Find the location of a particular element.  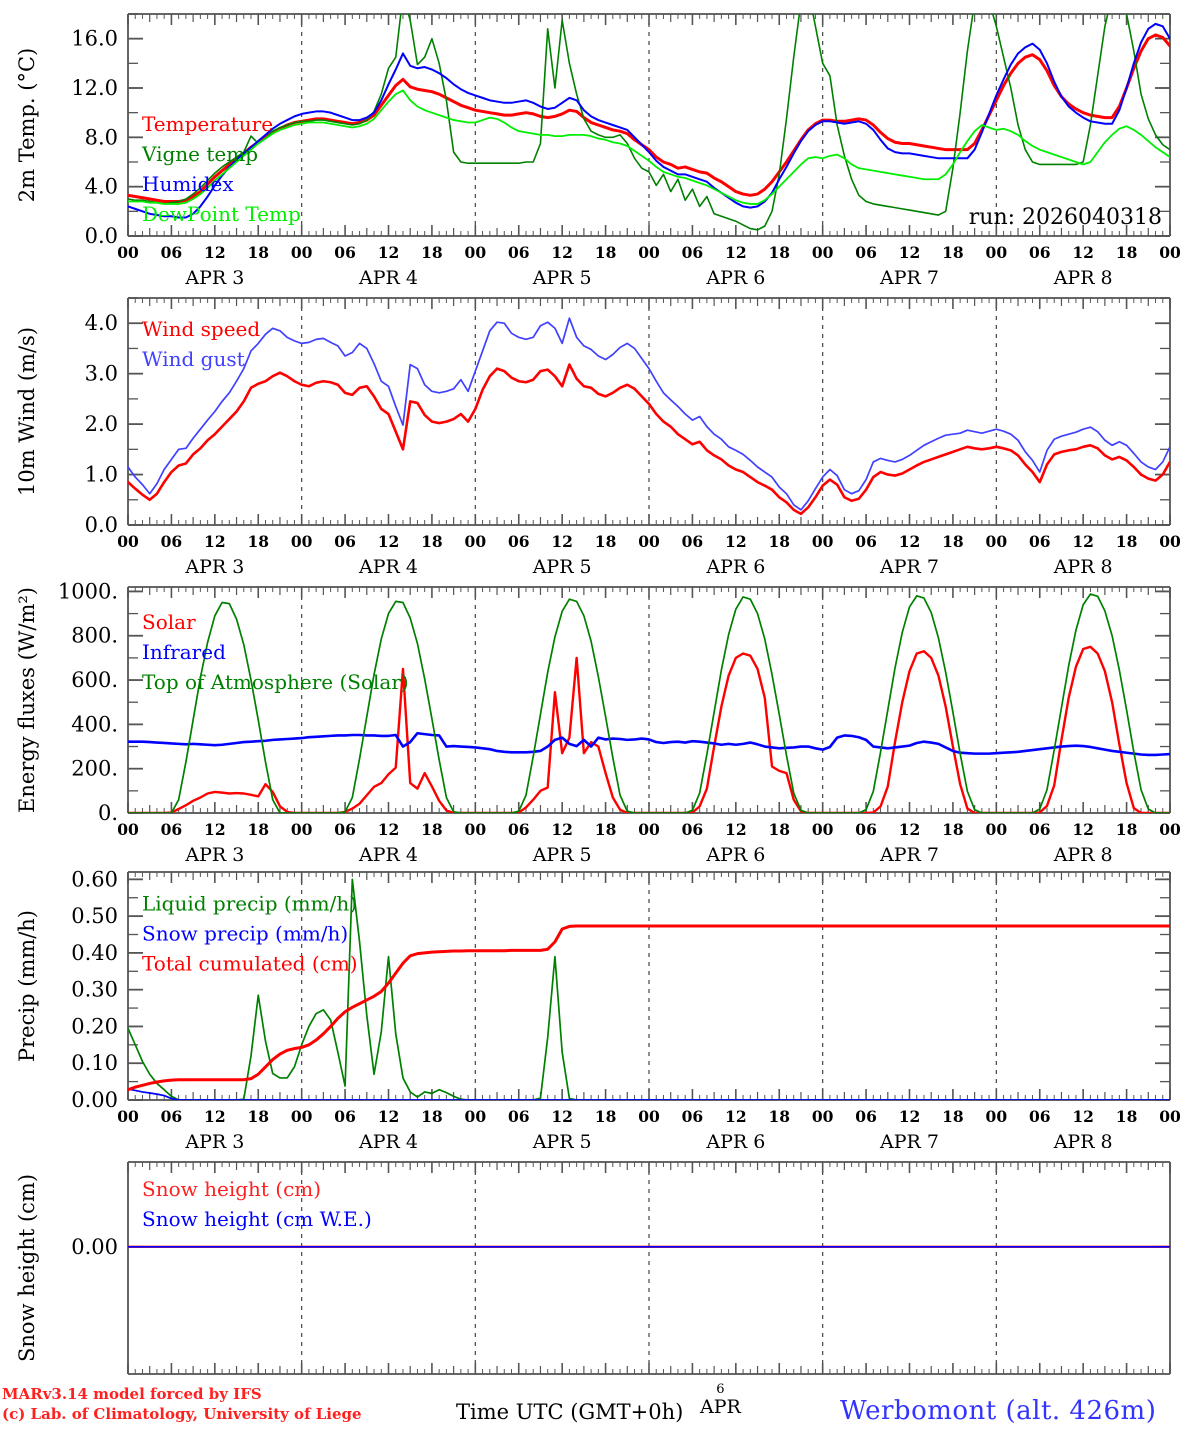

y-axis-title: Precip (mm/h) is located at coordinates (27, 986).